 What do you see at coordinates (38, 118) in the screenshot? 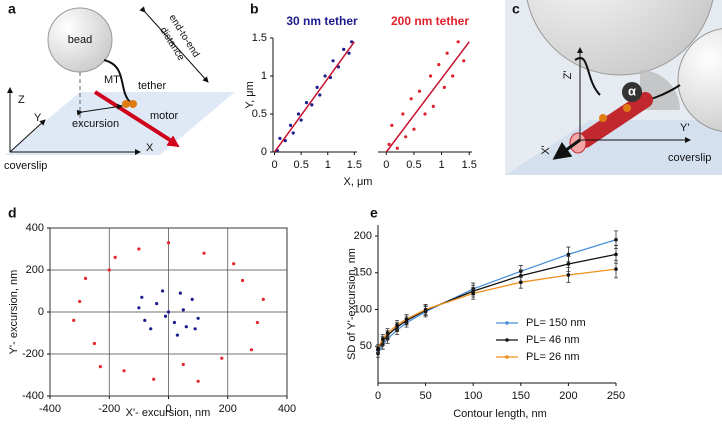
I see `label: Y` at bounding box center [38, 118].